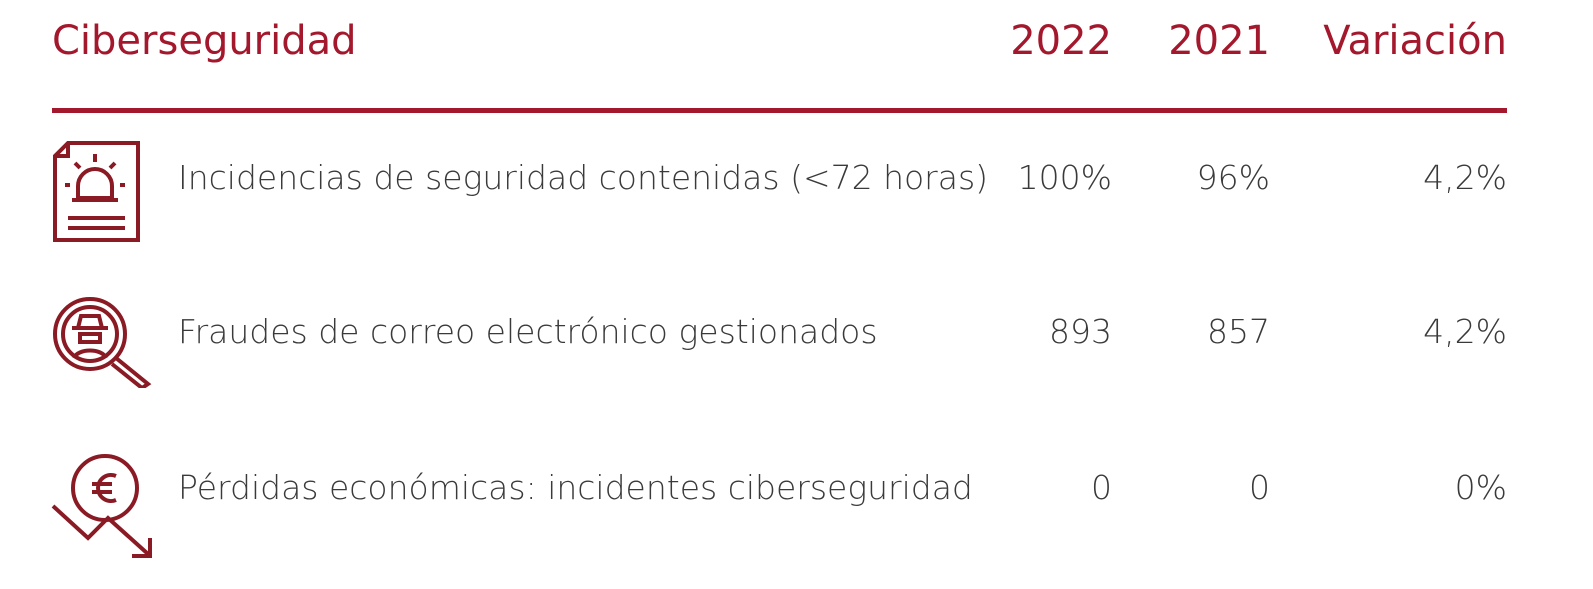  I want to click on row-value: 100%, so click(1064, 177).